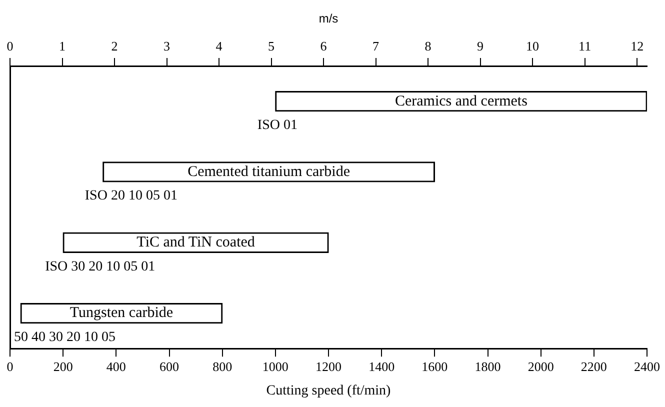  Describe the element at coordinates (329, 366) in the screenshot. I see `x-tick-label: 1200` at that location.